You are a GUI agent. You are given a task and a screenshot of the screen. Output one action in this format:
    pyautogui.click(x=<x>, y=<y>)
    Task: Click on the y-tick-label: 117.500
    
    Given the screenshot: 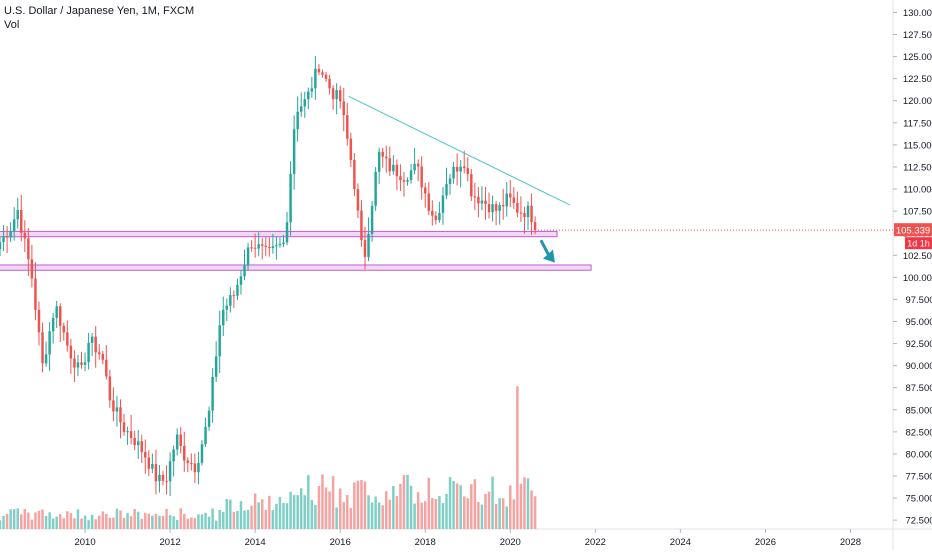 What is the action you would take?
    pyautogui.click(x=917, y=123)
    